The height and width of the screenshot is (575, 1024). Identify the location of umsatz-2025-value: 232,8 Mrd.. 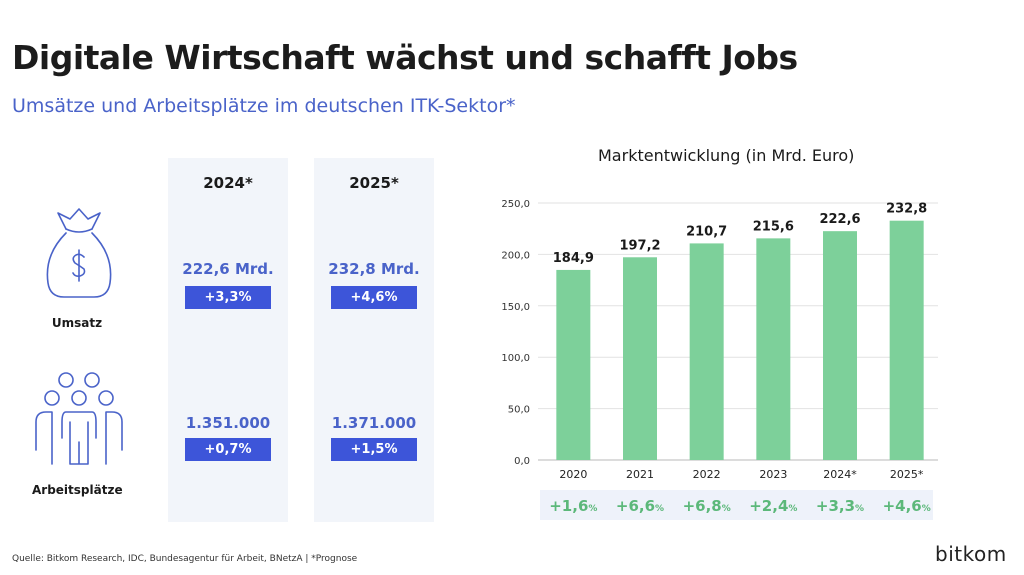
(374, 269).